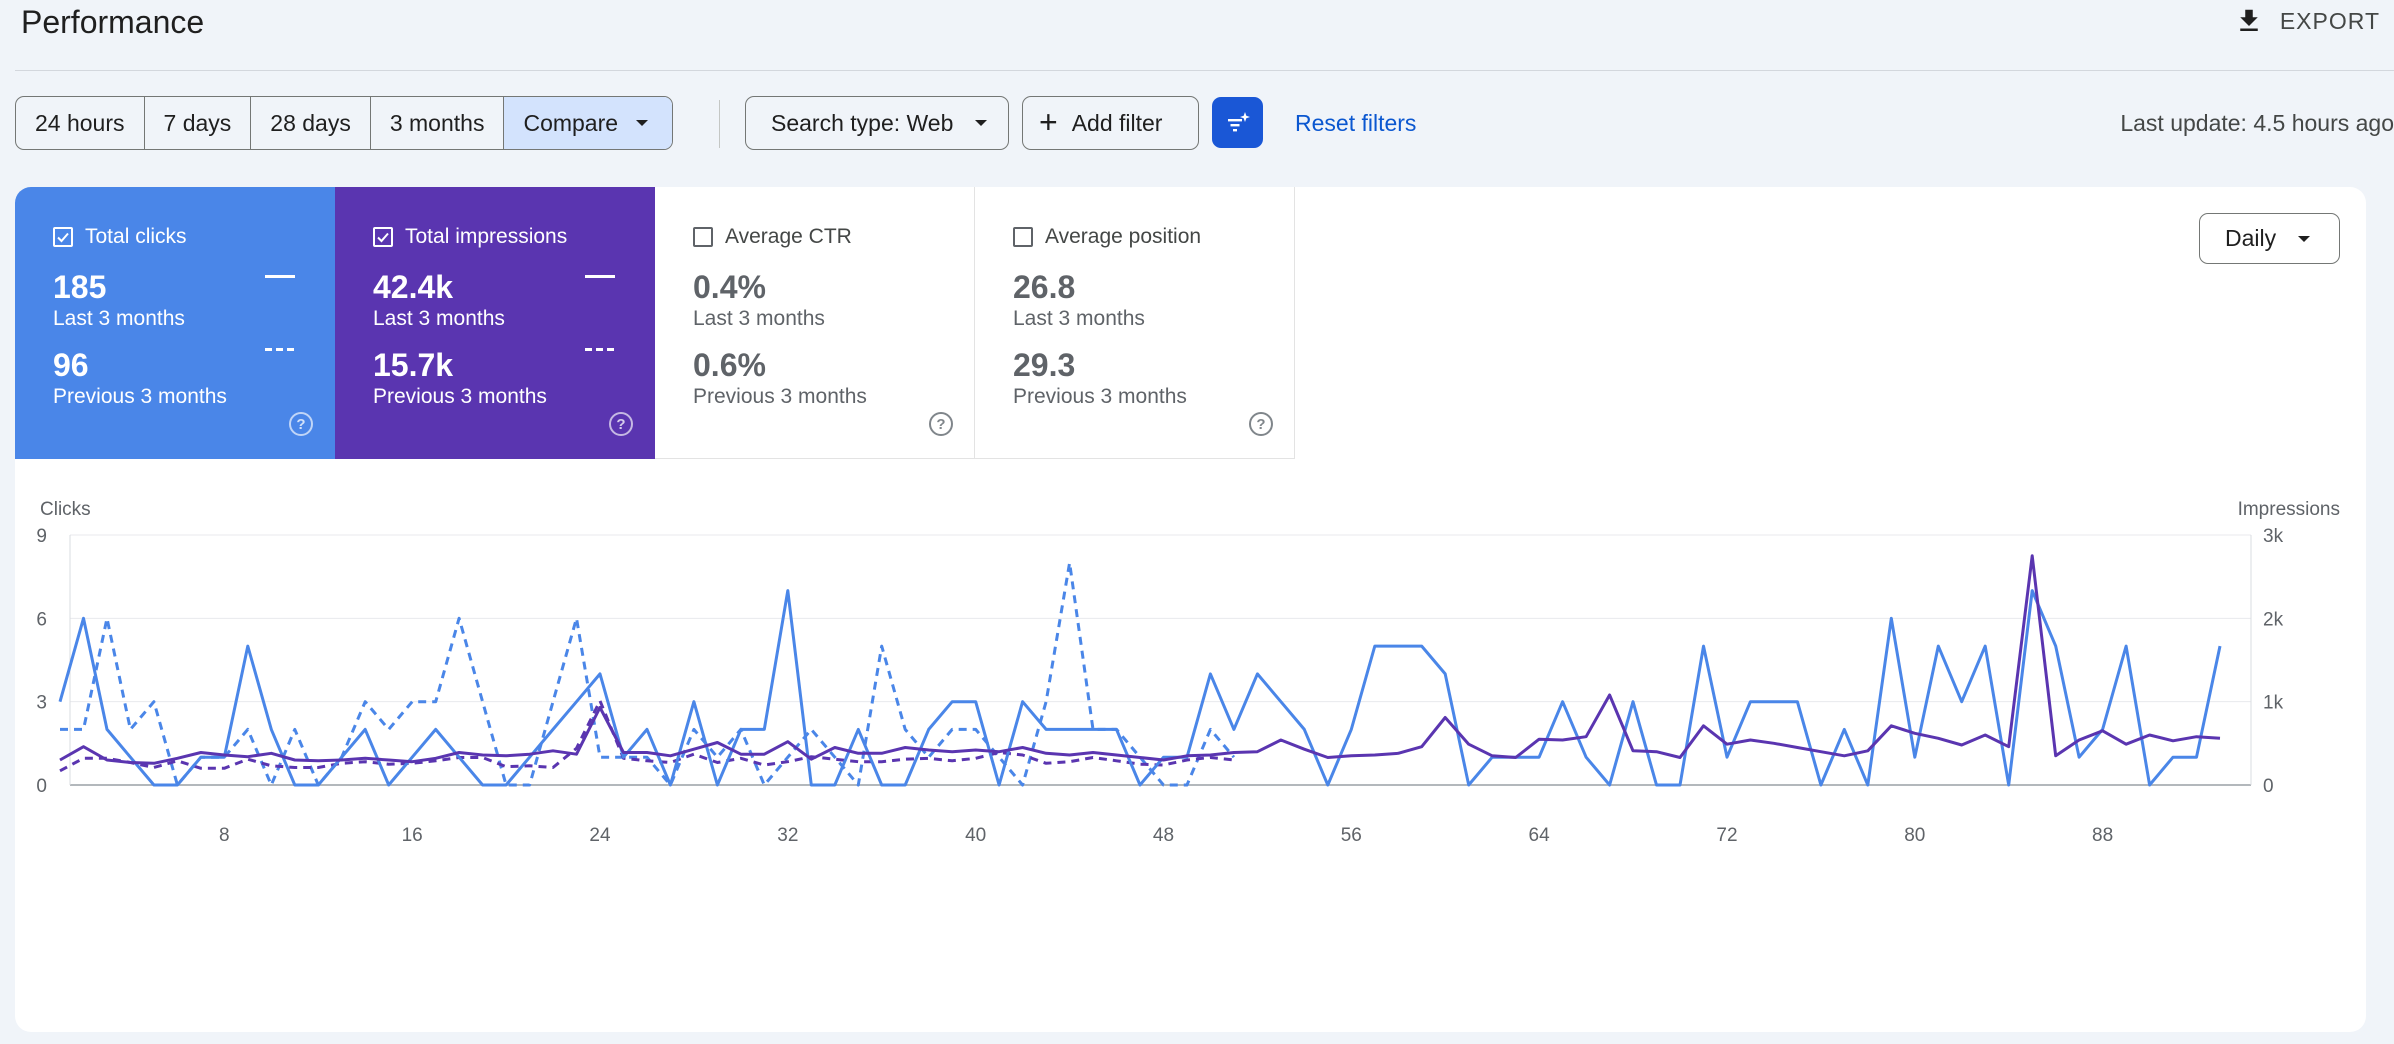 The image size is (2394, 1044). I want to click on metric-value: 185, so click(80, 287).